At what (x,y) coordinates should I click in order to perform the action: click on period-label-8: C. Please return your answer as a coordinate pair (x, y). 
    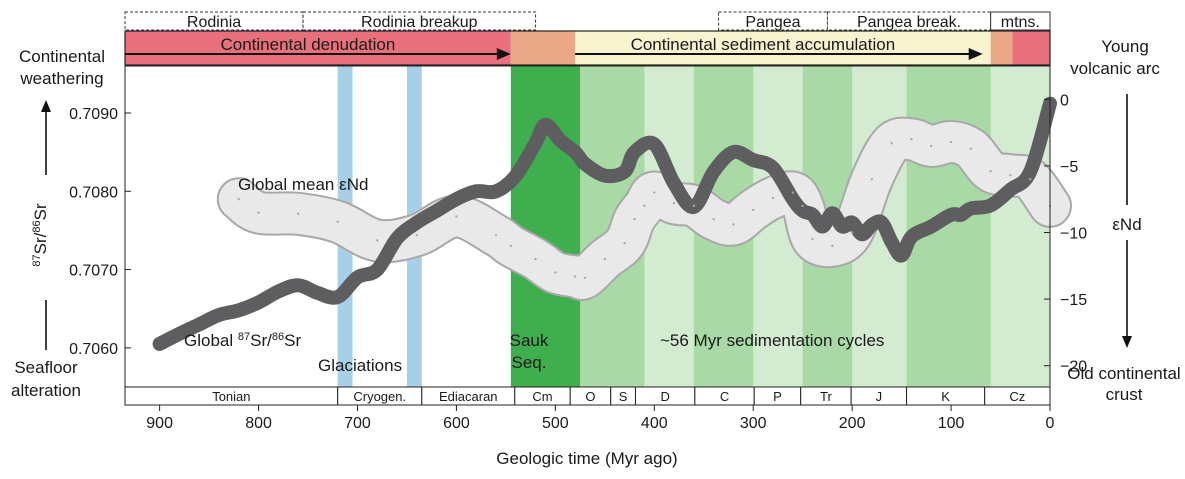
    Looking at the image, I should click on (724, 396).